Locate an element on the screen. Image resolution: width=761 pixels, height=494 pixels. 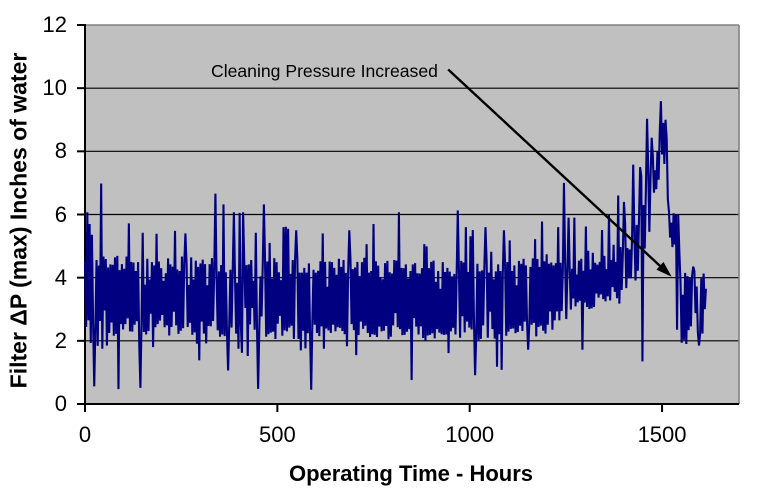
x-tick-label: 1000 is located at coordinates (470, 434).